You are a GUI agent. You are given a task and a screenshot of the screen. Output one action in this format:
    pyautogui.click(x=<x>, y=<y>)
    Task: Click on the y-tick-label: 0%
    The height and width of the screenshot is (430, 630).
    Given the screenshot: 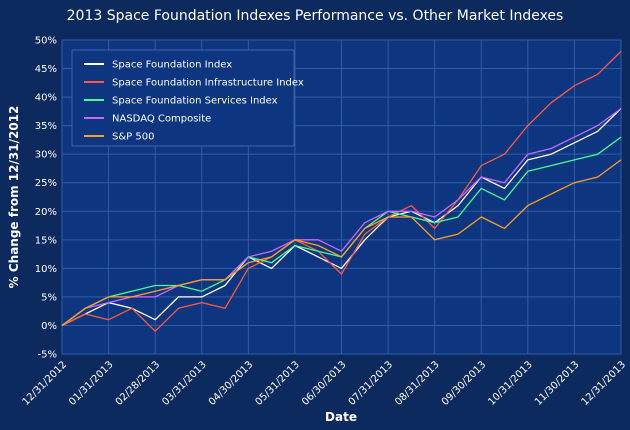 What is the action you would take?
    pyautogui.click(x=49, y=326)
    